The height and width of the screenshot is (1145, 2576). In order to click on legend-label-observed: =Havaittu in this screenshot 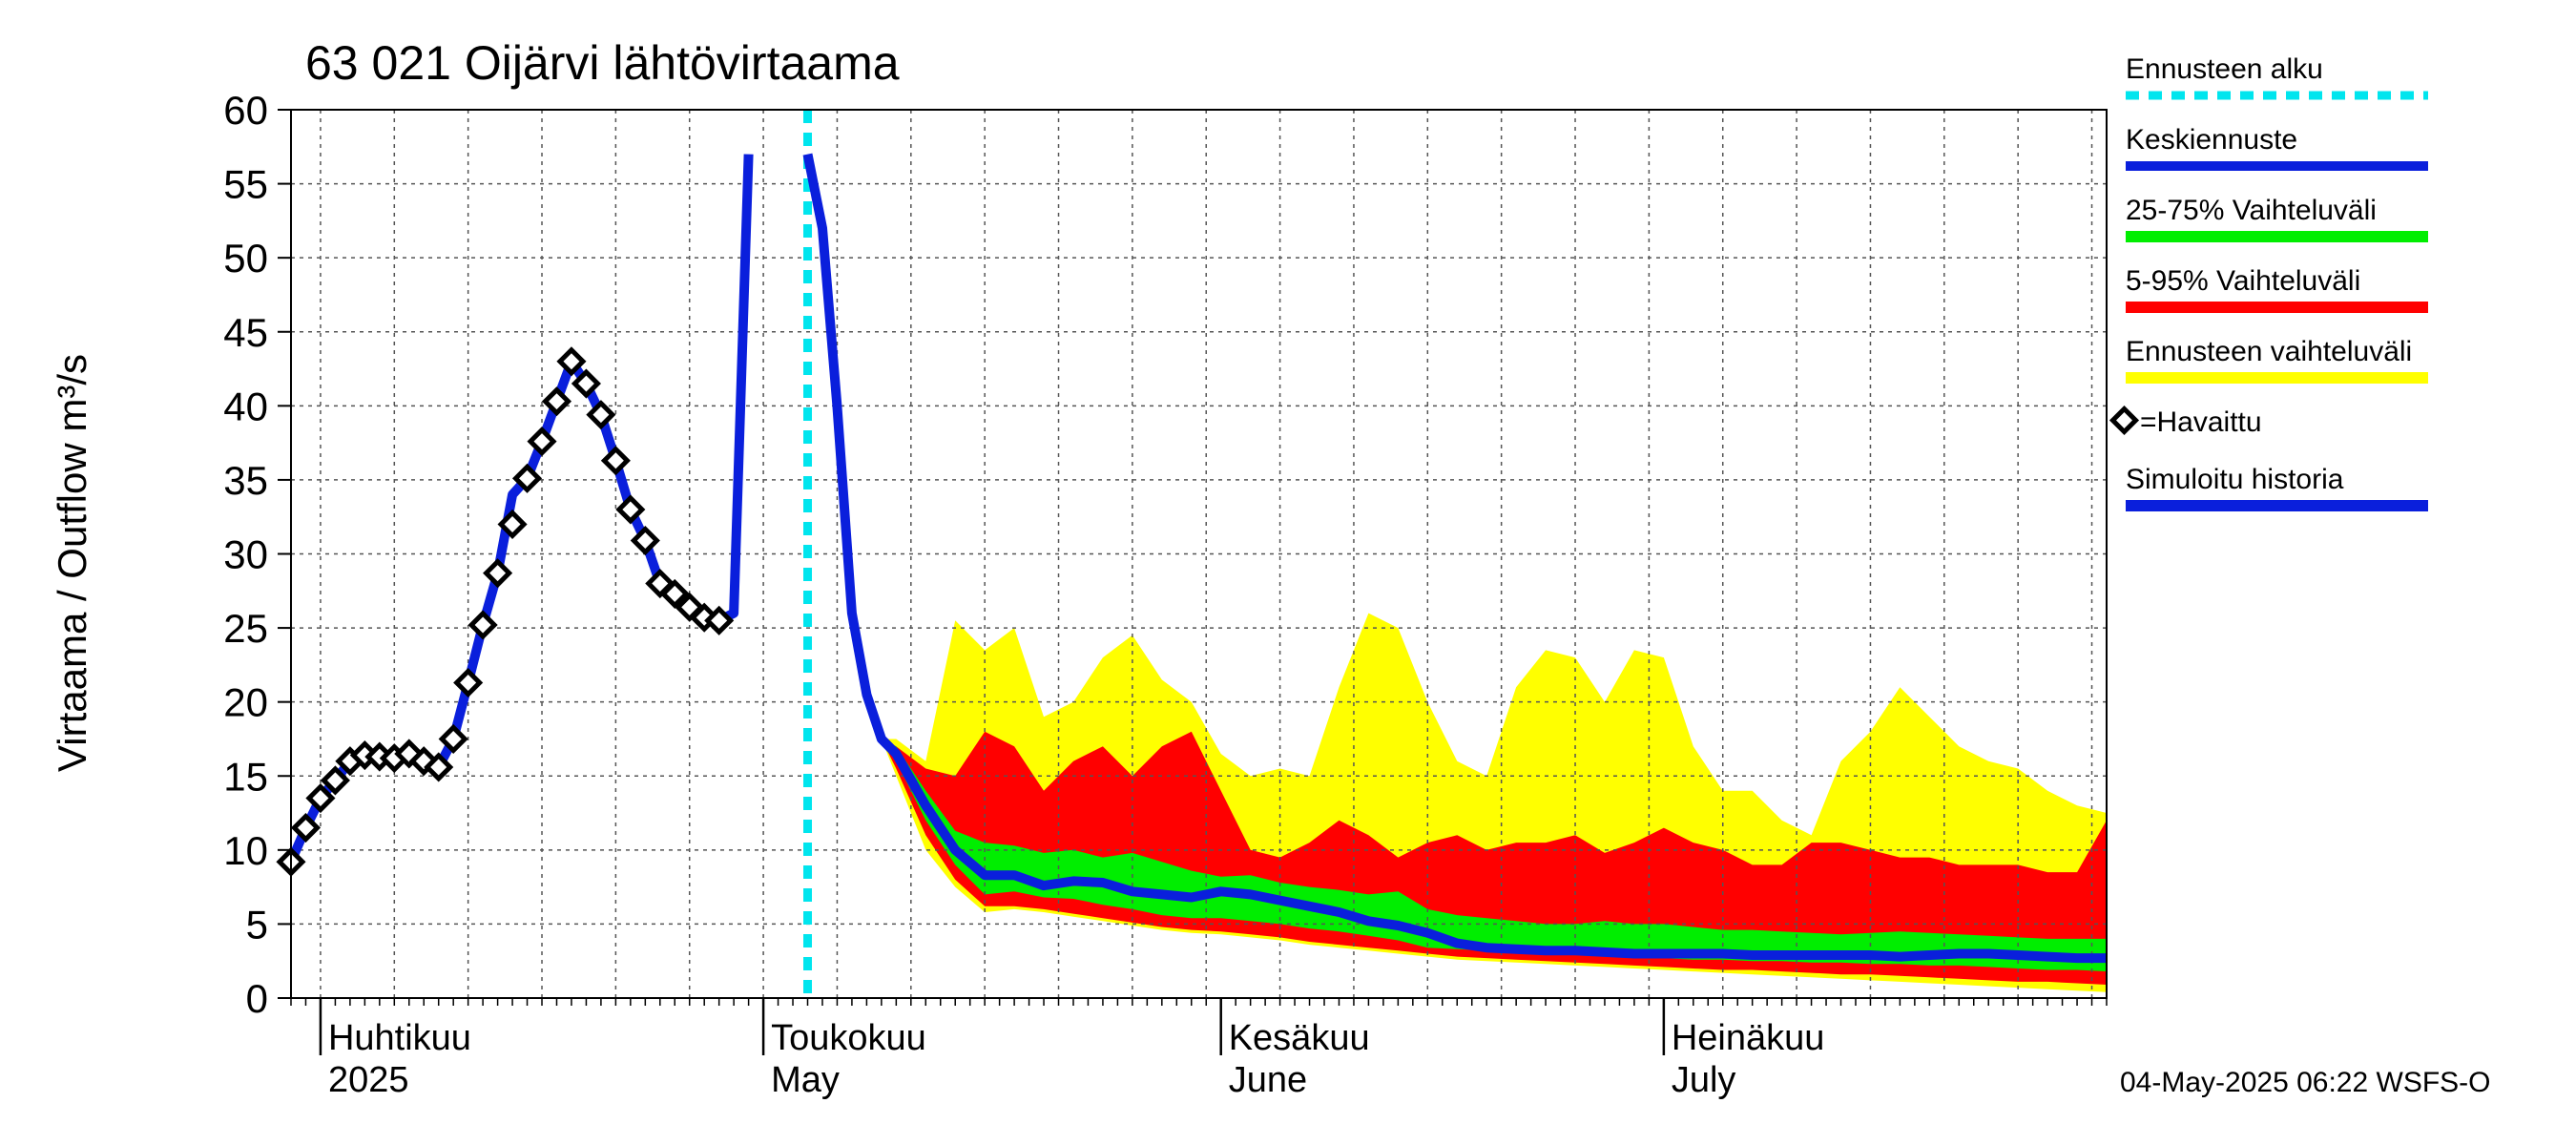, I will do `click(2201, 422)`.